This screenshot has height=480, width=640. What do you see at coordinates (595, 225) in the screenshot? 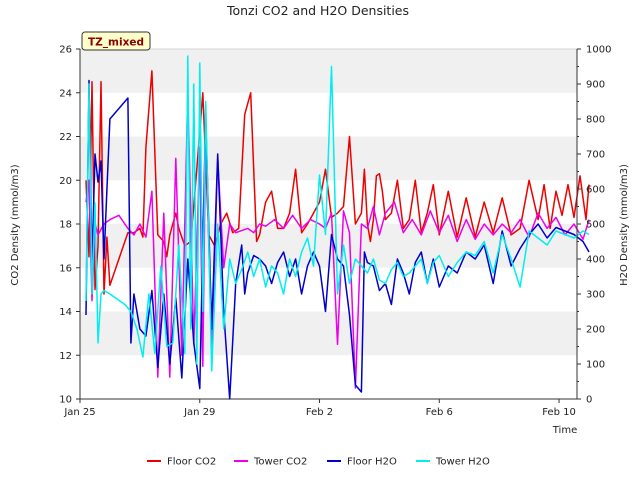
I see `y2-tick-label: 500` at bounding box center [595, 225].